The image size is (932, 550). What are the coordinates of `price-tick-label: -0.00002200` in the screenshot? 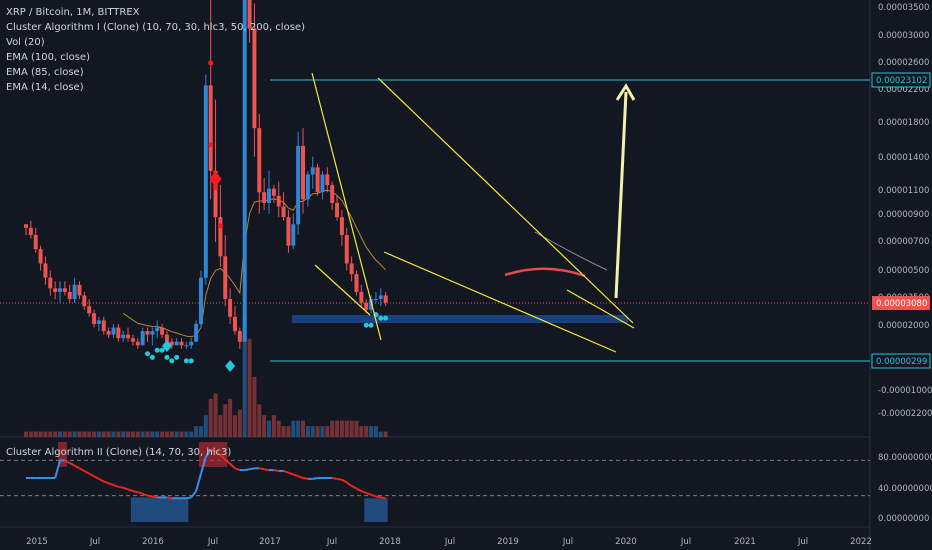 It's located at (905, 414).